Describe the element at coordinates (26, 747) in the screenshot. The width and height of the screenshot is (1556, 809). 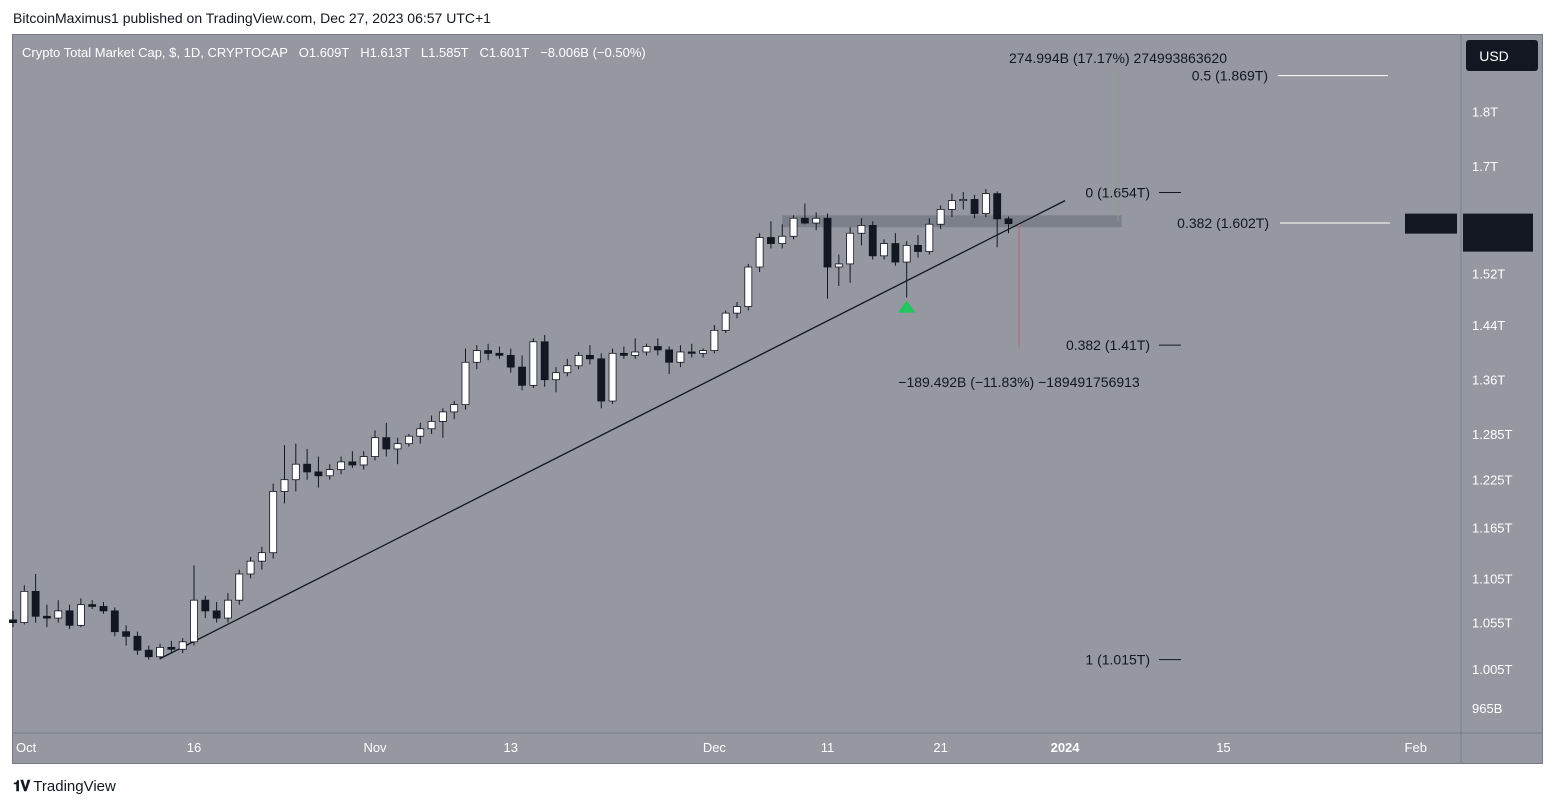
I see `x-tick-0: Oct` at that location.